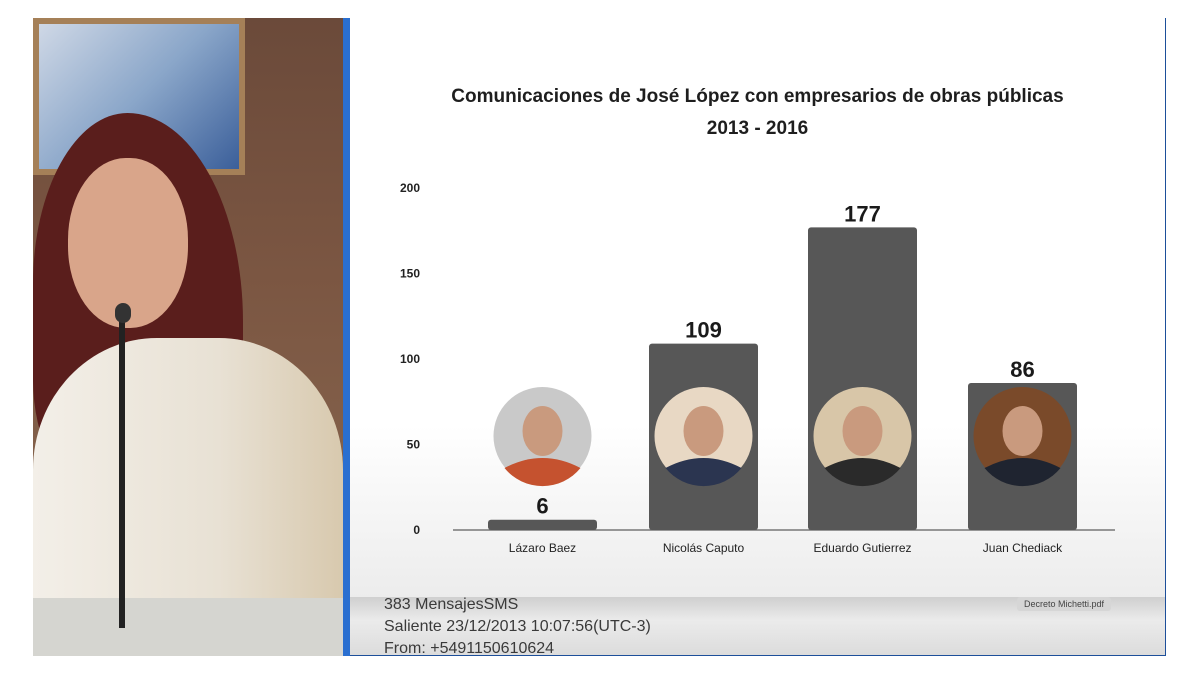  What do you see at coordinates (410, 274) in the screenshot?
I see `y-tick-label: 150` at bounding box center [410, 274].